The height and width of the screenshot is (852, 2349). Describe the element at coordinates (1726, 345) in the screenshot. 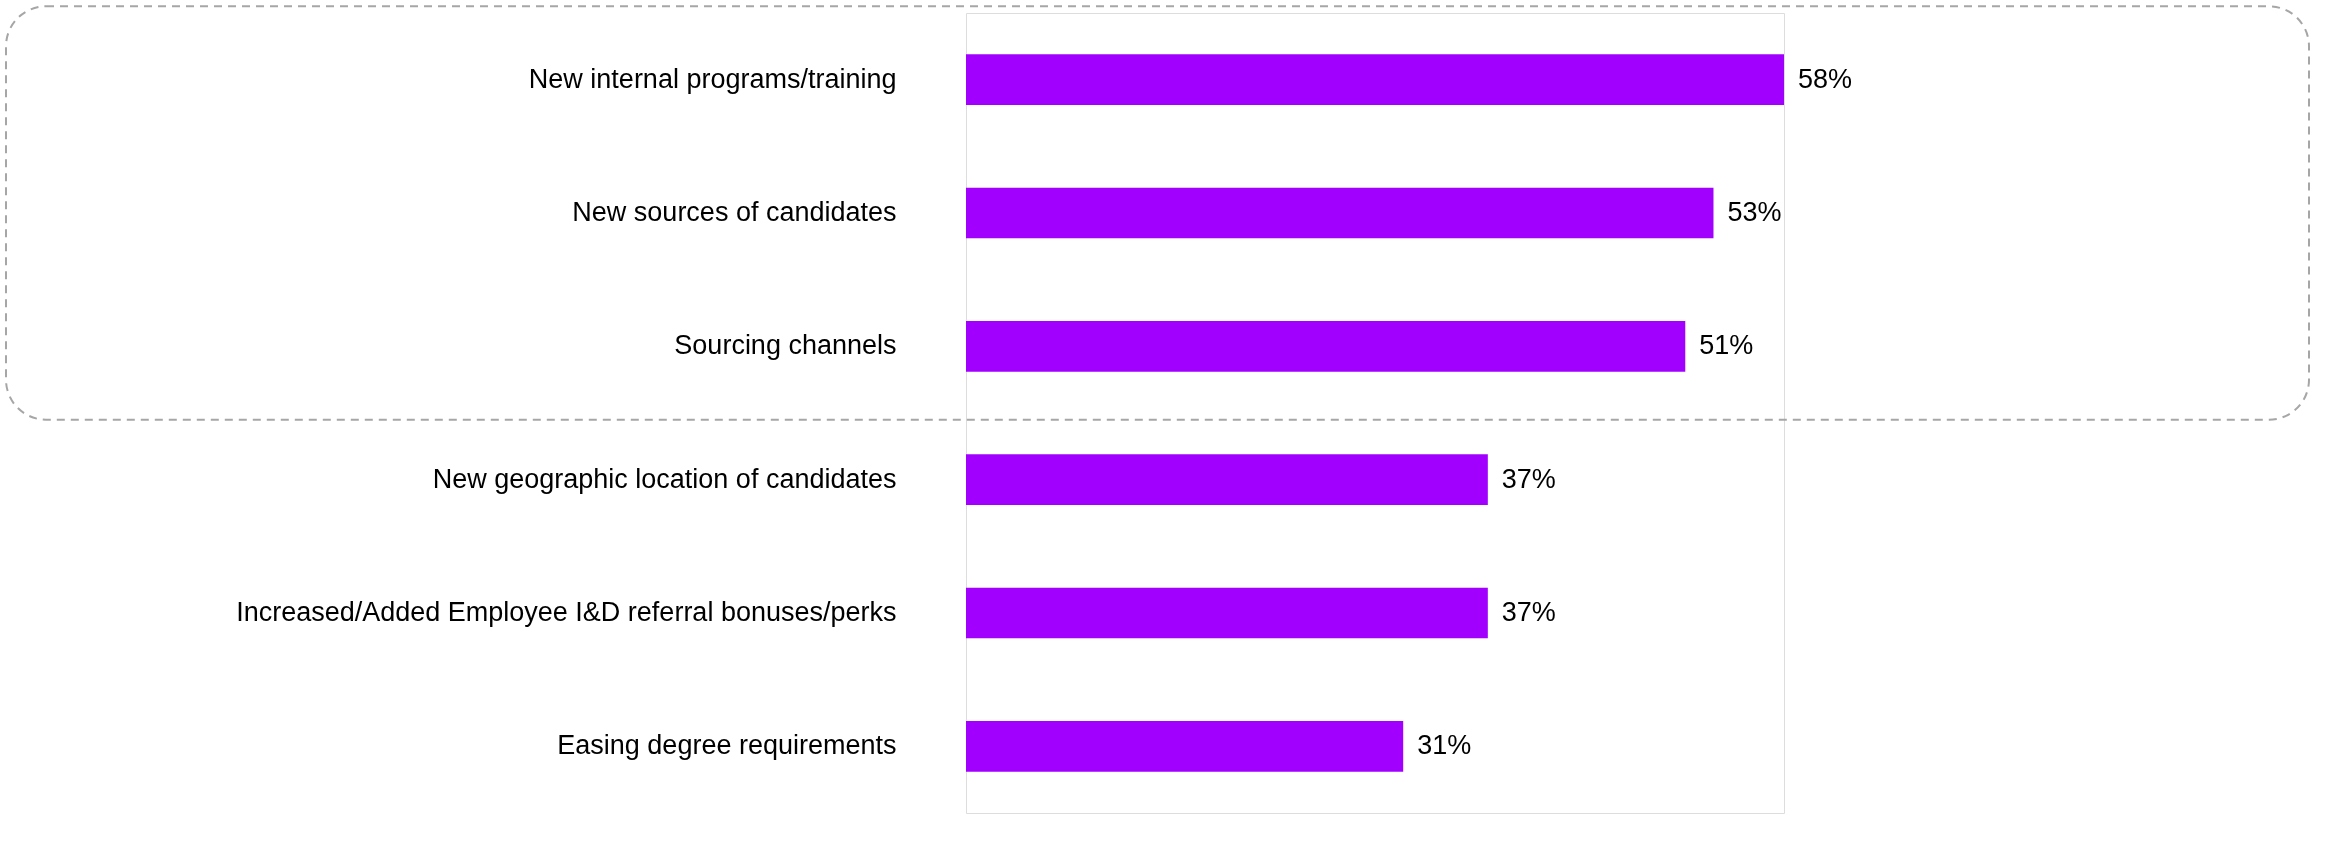

I see `data-label: 51%` at that location.